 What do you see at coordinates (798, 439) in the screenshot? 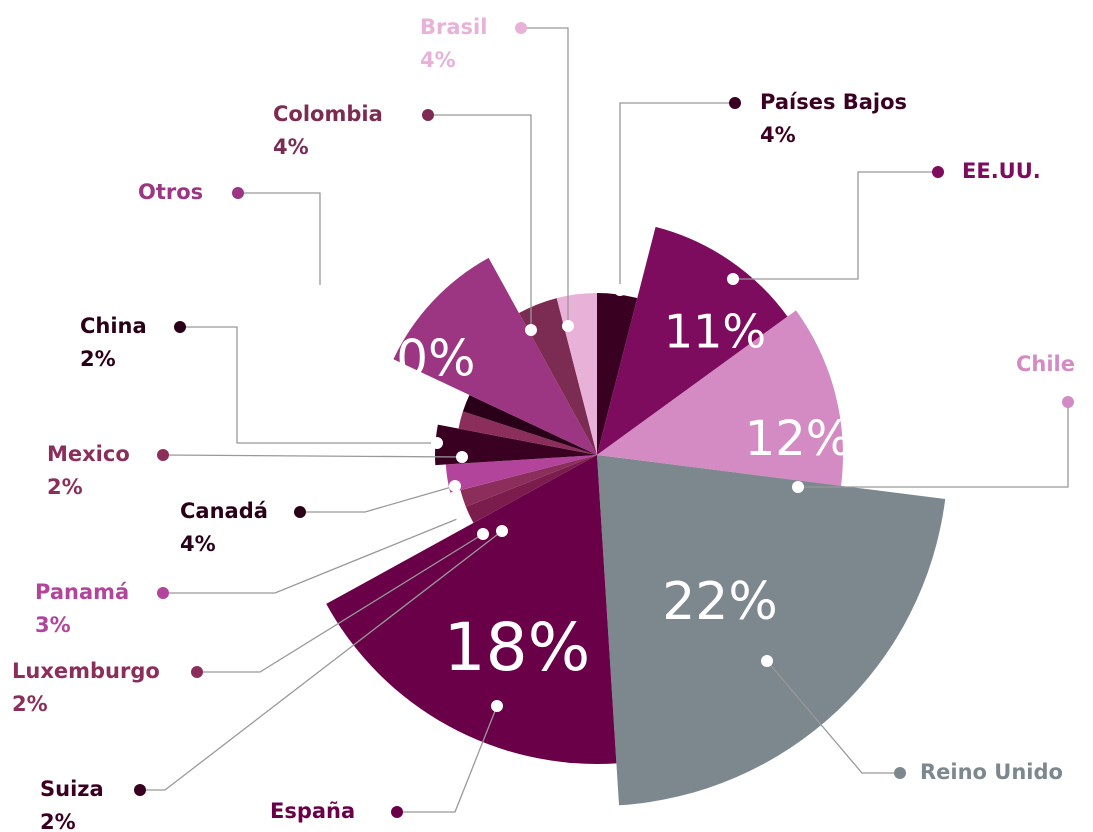
I see `slice-value: 12%` at bounding box center [798, 439].